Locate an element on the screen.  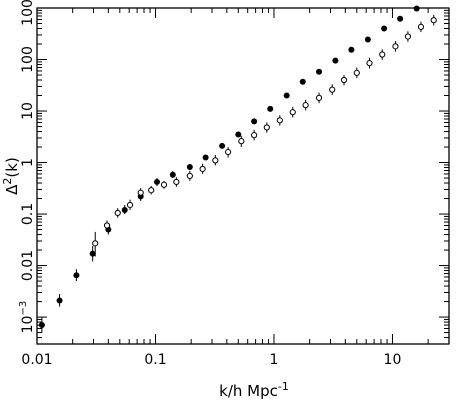
y-axis-label: Δ2(k) is located at coordinates (11, 176).